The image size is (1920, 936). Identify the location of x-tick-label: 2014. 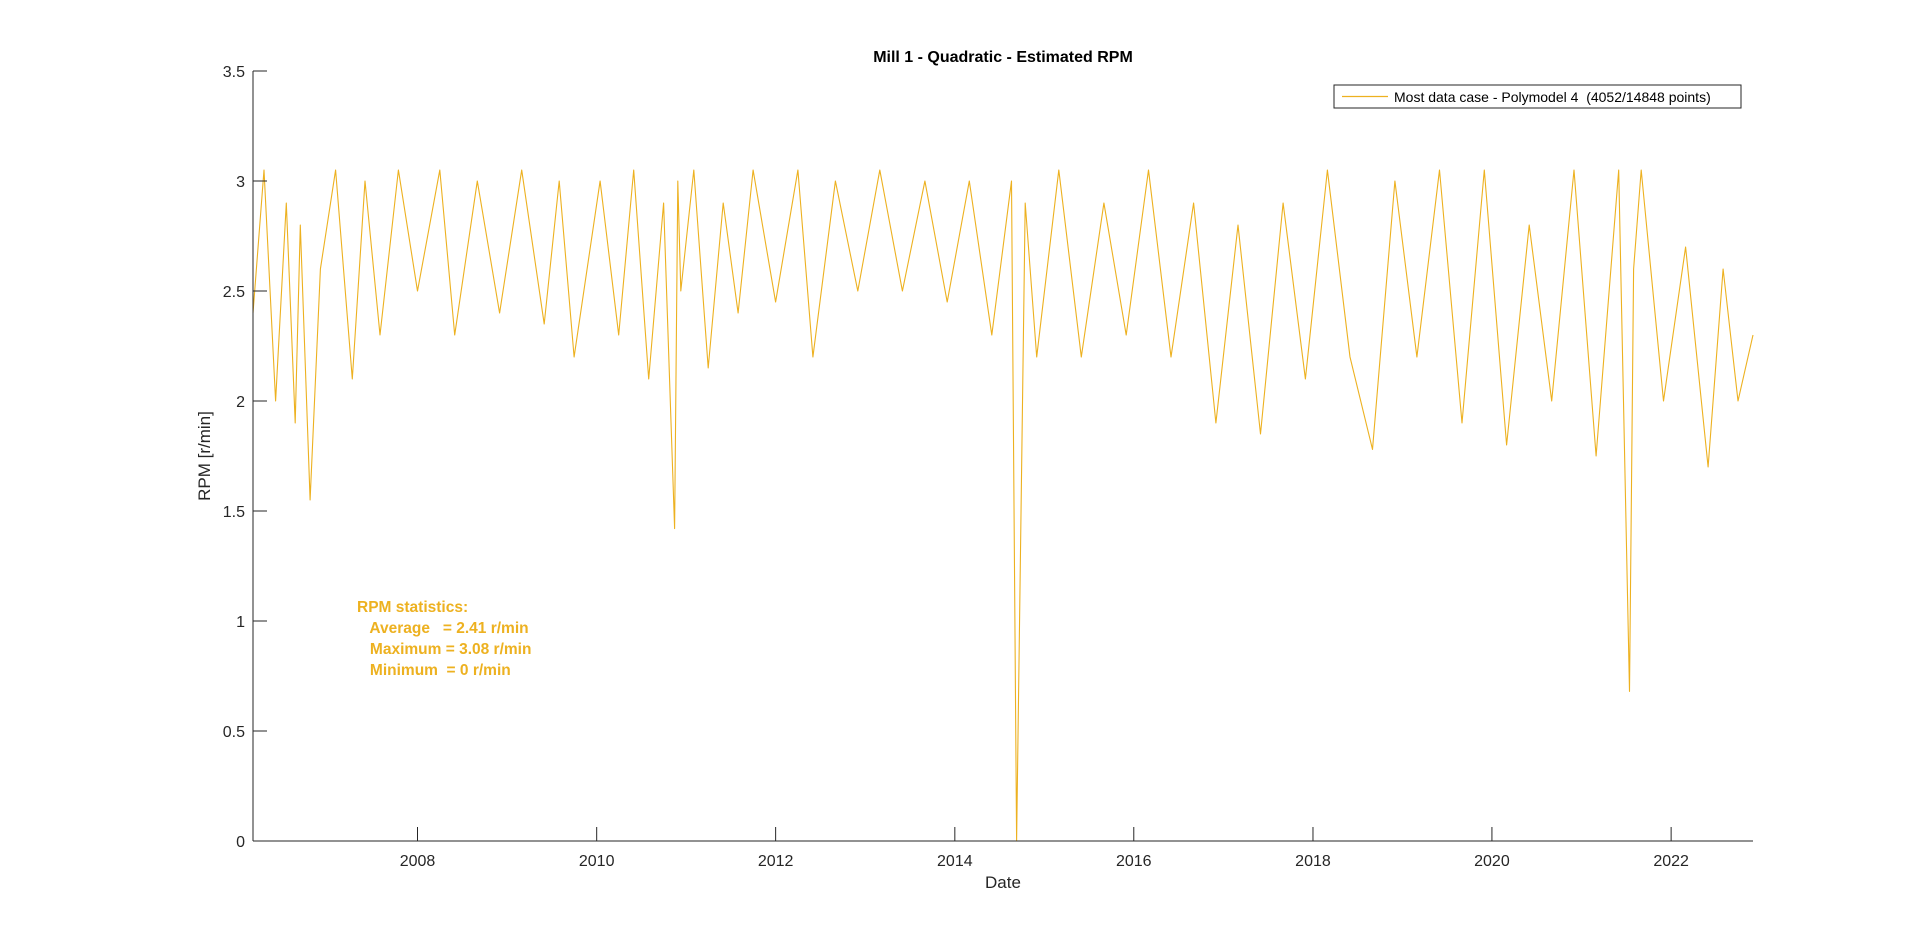
(955, 861).